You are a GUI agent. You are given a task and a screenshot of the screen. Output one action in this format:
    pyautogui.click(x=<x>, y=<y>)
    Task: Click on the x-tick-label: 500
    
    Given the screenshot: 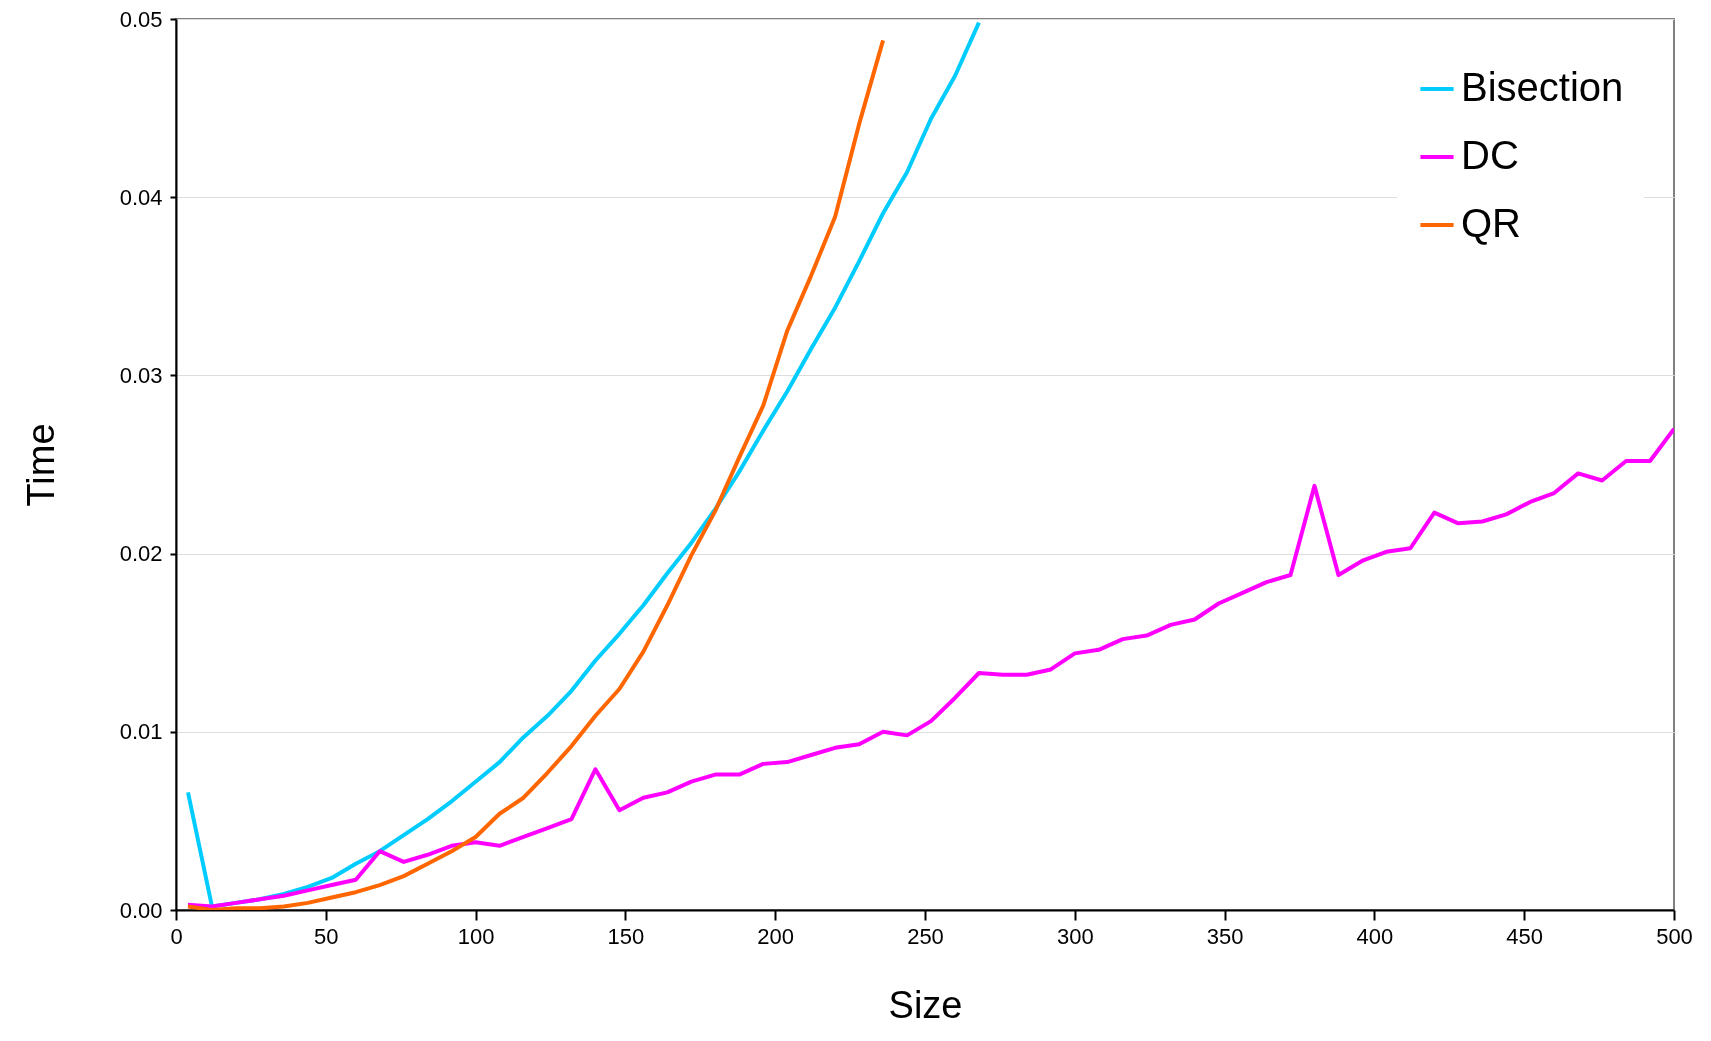 What is the action you would take?
    pyautogui.click(x=1674, y=936)
    